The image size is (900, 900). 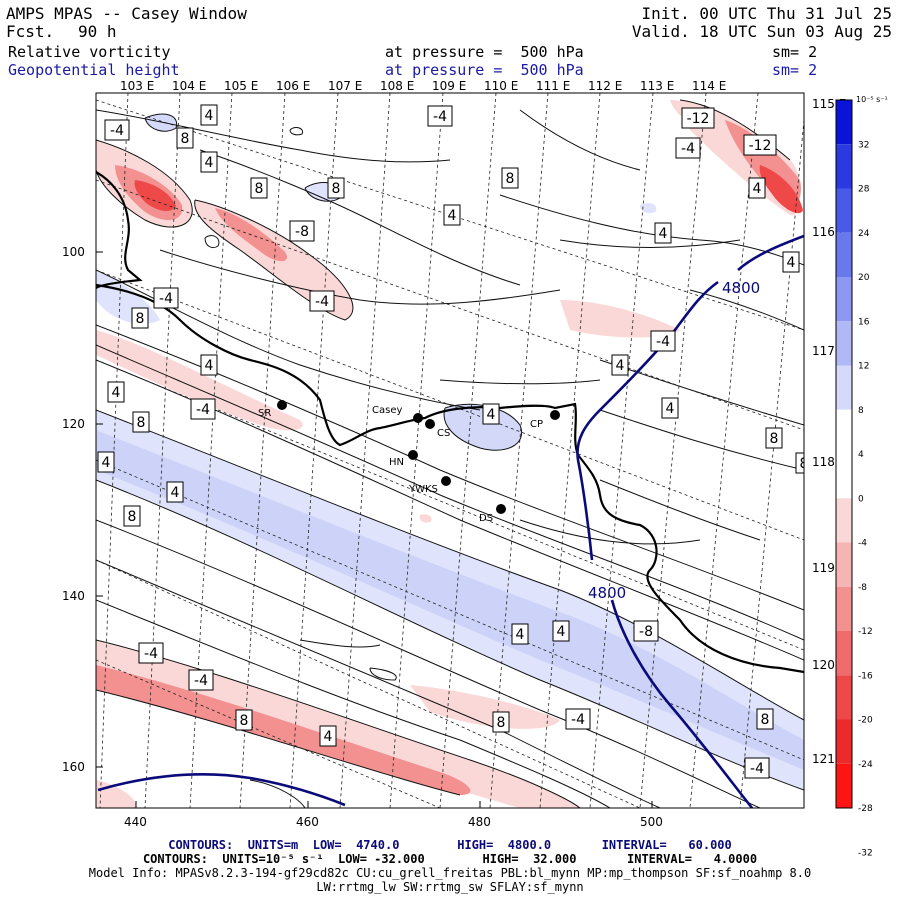 What do you see at coordinates (865, 809) in the screenshot?
I see `colorbar-tick-label: -28` at bounding box center [865, 809].